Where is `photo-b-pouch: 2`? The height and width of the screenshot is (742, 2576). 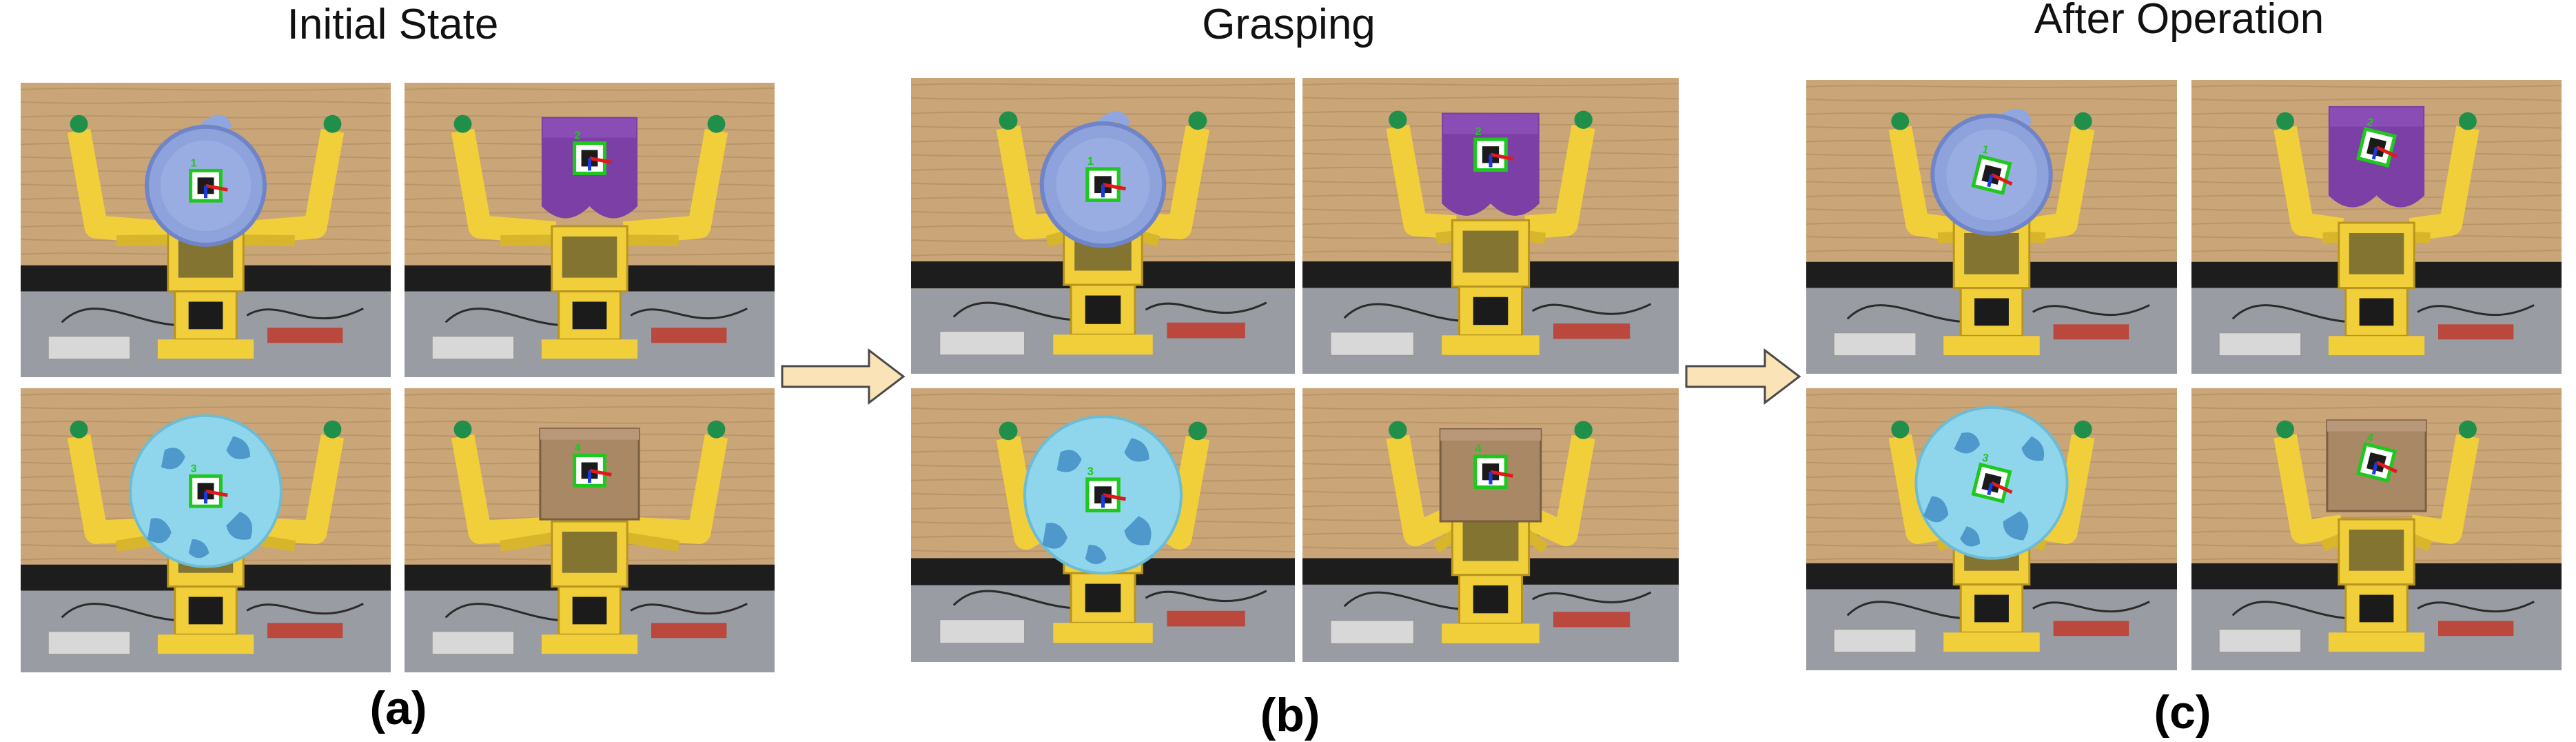 photo-b-pouch: 2 is located at coordinates (1490, 226).